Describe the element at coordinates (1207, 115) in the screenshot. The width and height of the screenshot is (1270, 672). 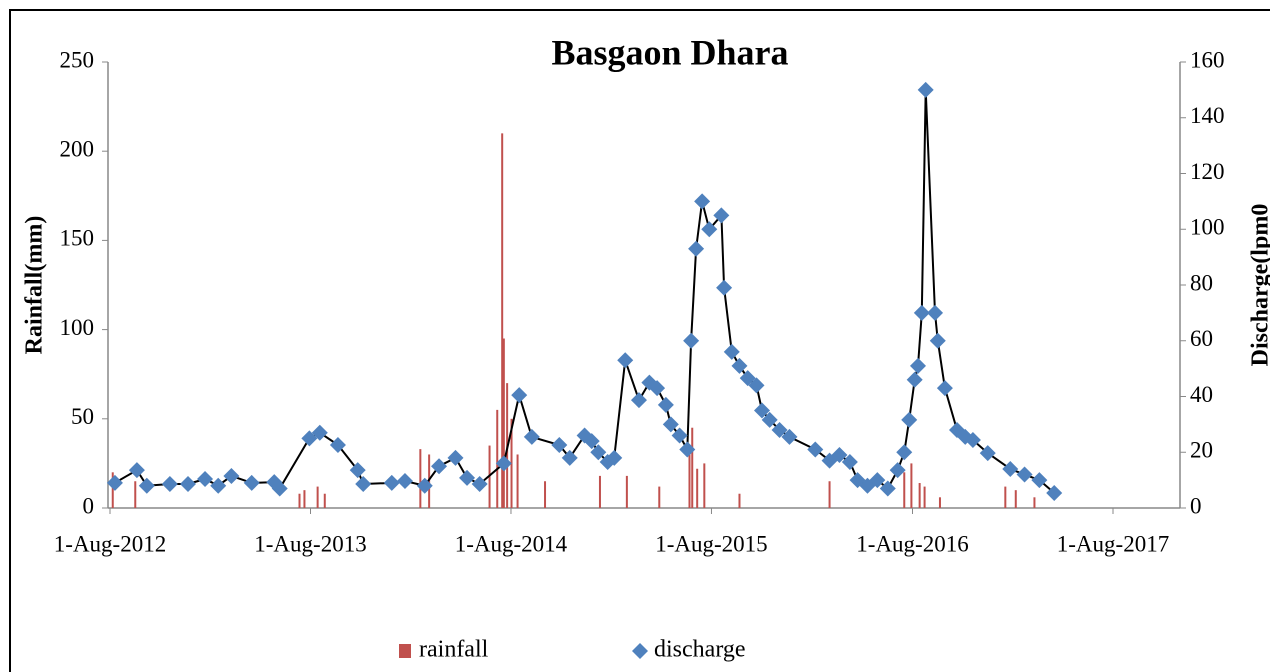
I see `y2-tick-label: 140` at that location.